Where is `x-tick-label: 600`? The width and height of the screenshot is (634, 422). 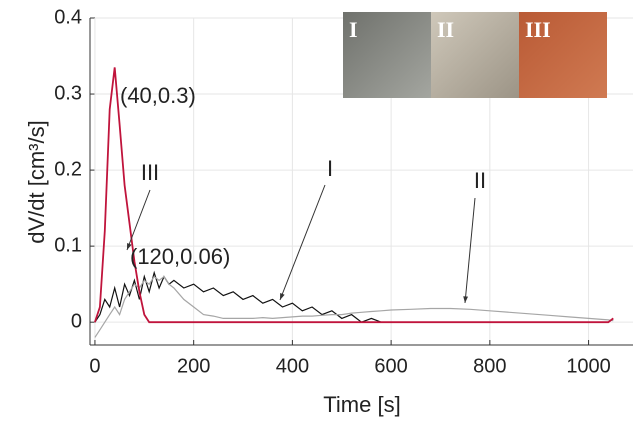
x-tick-label: 600 is located at coordinates (390, 366).